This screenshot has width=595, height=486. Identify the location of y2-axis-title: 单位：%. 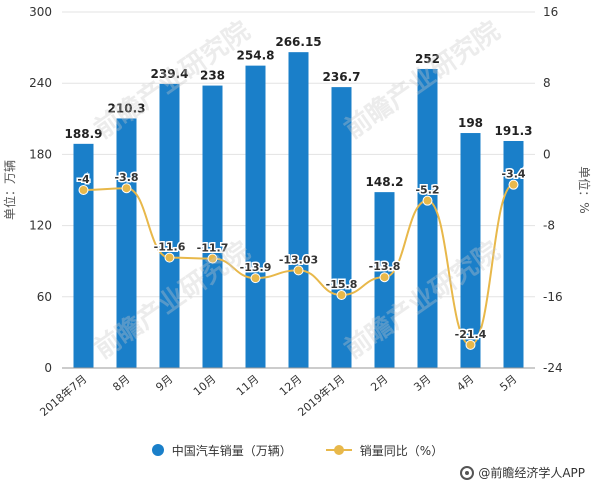
(584, 189).